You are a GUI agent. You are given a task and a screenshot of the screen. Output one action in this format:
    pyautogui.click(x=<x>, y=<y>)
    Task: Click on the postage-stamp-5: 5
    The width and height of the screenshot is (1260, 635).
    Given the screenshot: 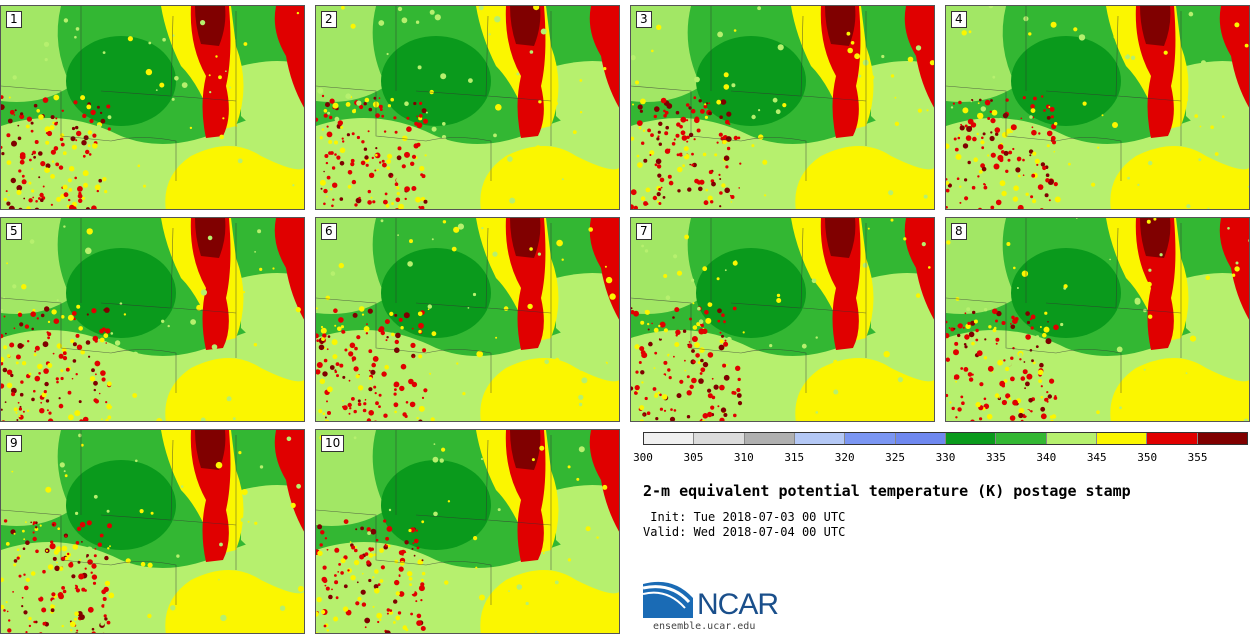 What is the action you would take?
    pyautogui.click(x=152, y=319)
    